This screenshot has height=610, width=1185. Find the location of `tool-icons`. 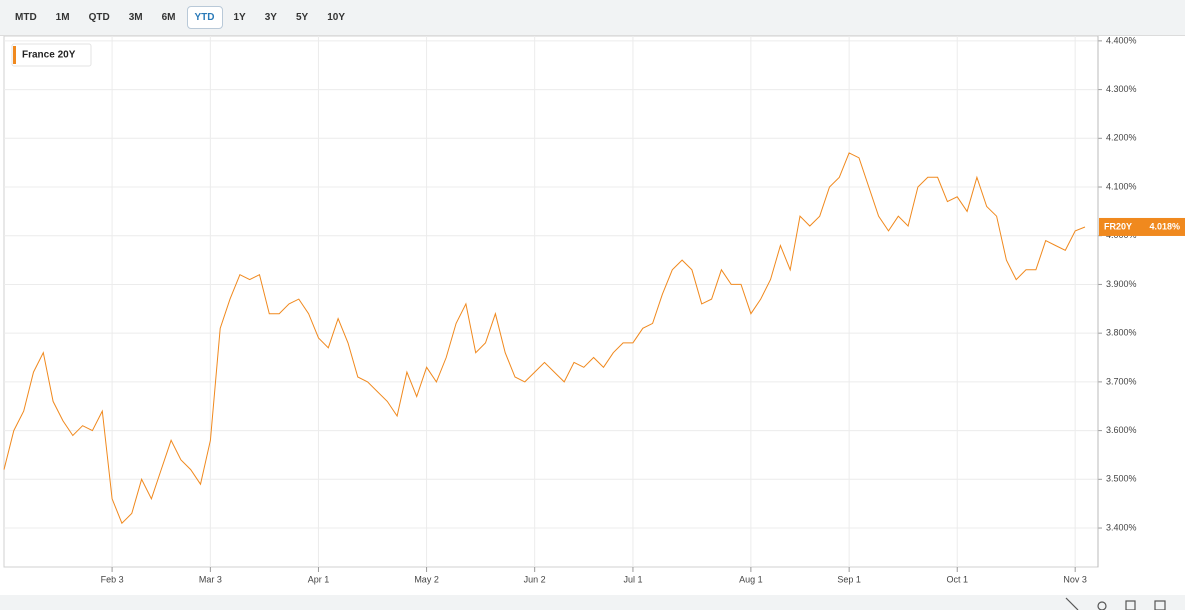

tool-icons is located at coordinates (1115, 603).